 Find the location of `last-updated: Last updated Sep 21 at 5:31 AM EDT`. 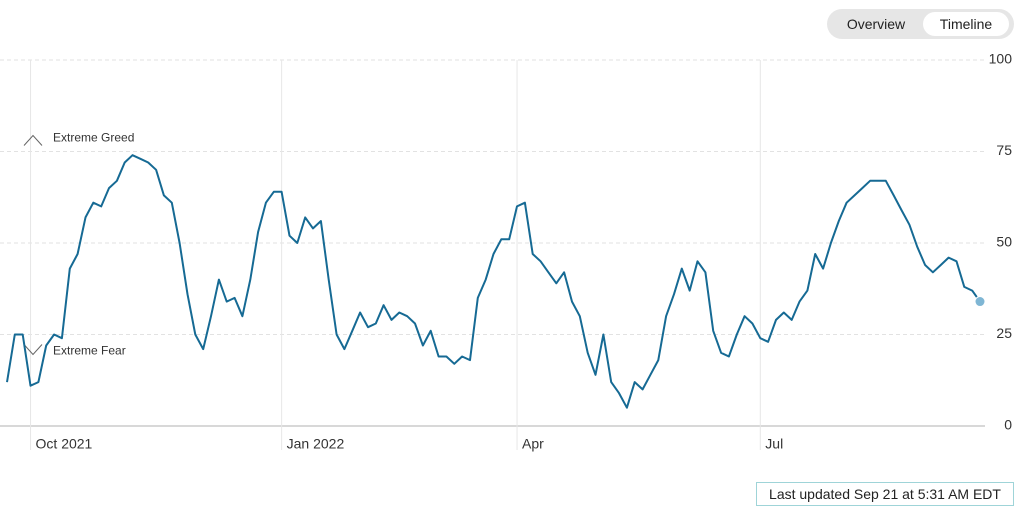

last-updated: Last updated Sep 21 at 5:31 AM EDT is located at coordinates (885, 494).